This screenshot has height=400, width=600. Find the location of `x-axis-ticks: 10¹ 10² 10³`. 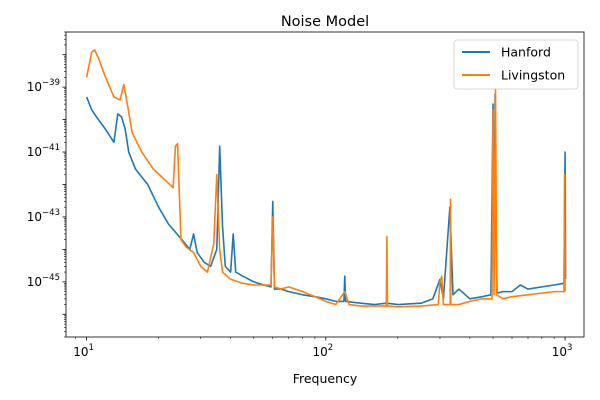

x-axis-ticks: 10¹ 10² 10³ is located at coordinates (322, 348).